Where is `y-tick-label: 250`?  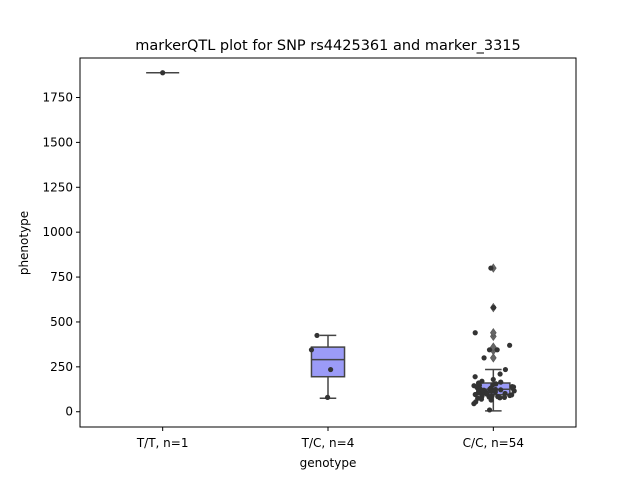 y-tick-label: 250 is located at coordinates (61, 367).